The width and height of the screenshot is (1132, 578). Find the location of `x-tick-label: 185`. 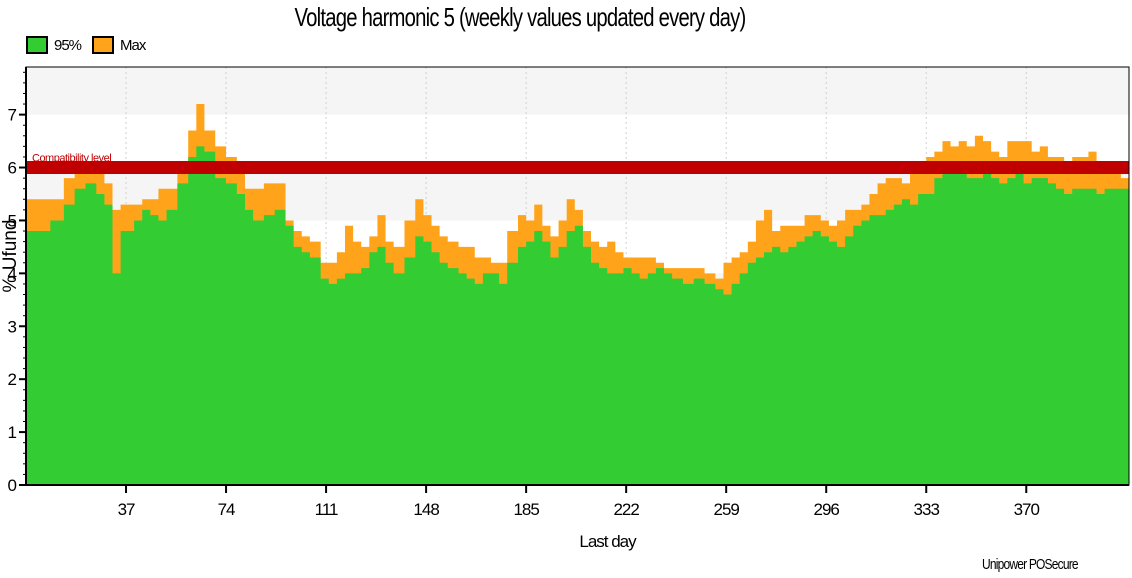

x-tick-label: 185 is located at coordinates (526, 509).